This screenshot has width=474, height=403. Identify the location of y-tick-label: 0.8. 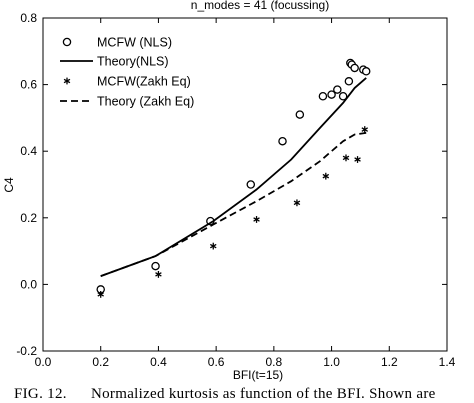
(28, 18).